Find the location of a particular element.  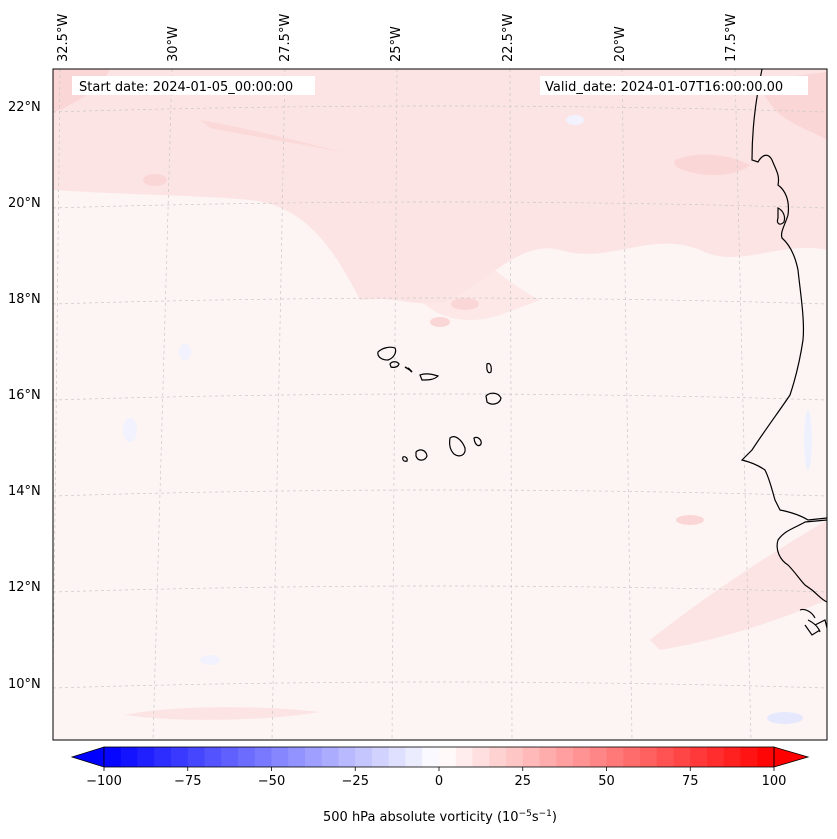

coastline-bijagos is located at coordinates (813, 622).